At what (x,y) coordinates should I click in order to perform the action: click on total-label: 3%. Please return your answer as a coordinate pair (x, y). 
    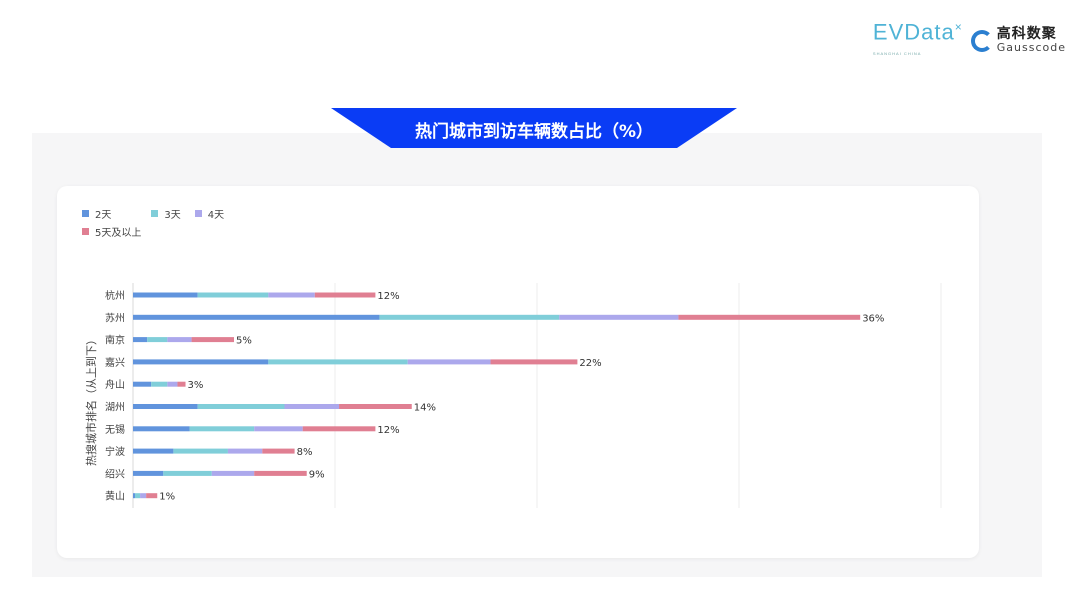
    Looking at the image, I should click on (196, 385).